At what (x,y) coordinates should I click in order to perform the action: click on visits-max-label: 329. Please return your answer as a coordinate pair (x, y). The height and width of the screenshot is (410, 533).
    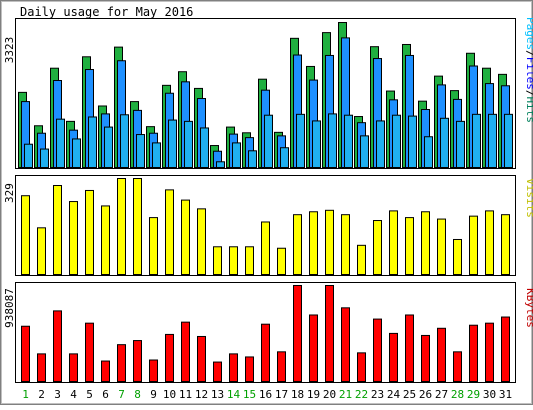
    Looking at the image, I should click on (9, 193).